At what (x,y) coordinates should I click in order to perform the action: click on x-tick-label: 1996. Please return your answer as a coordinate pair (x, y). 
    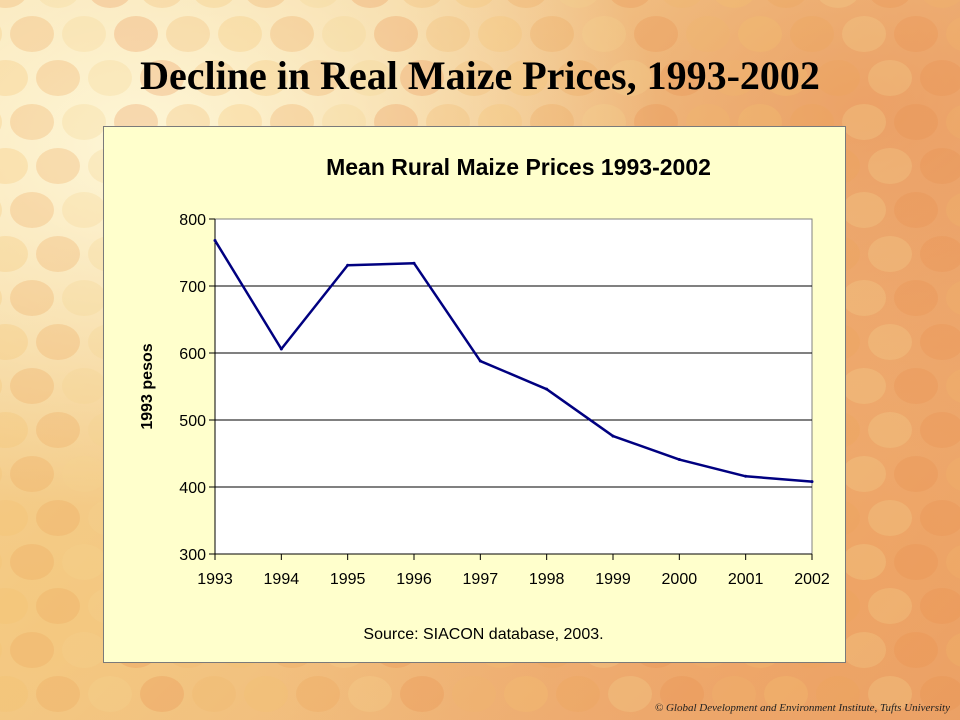
    Looking at the image, I should click on (414, 579).